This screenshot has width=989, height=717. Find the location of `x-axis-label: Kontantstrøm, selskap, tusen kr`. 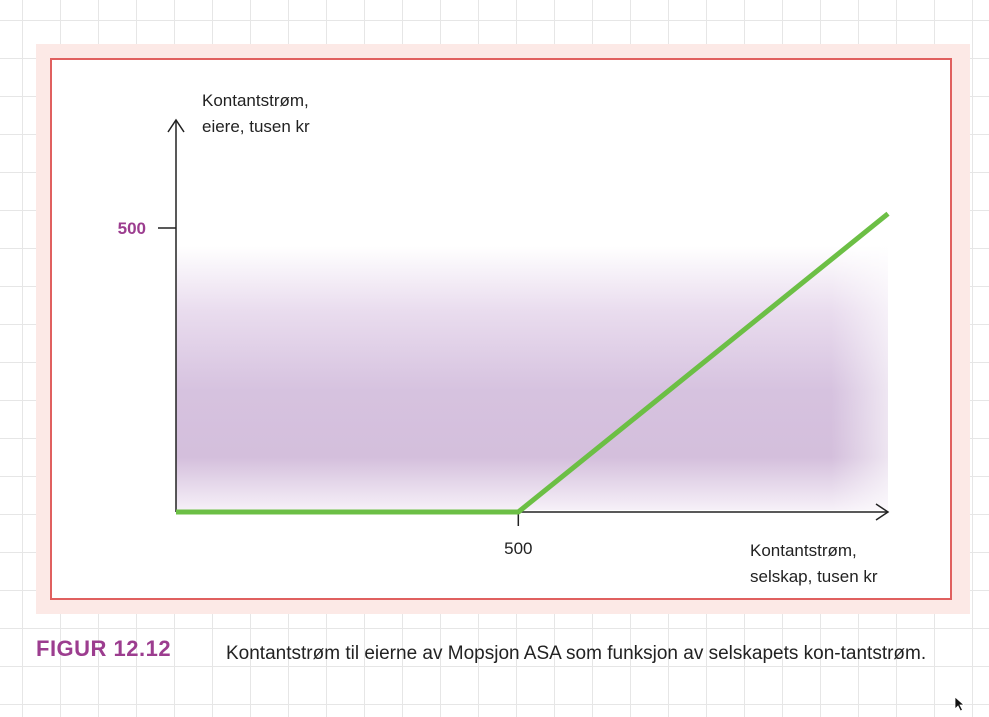

x-axis-label: Kontantstrøm, selskap, tusen kr is located at coordinates (814, 563).